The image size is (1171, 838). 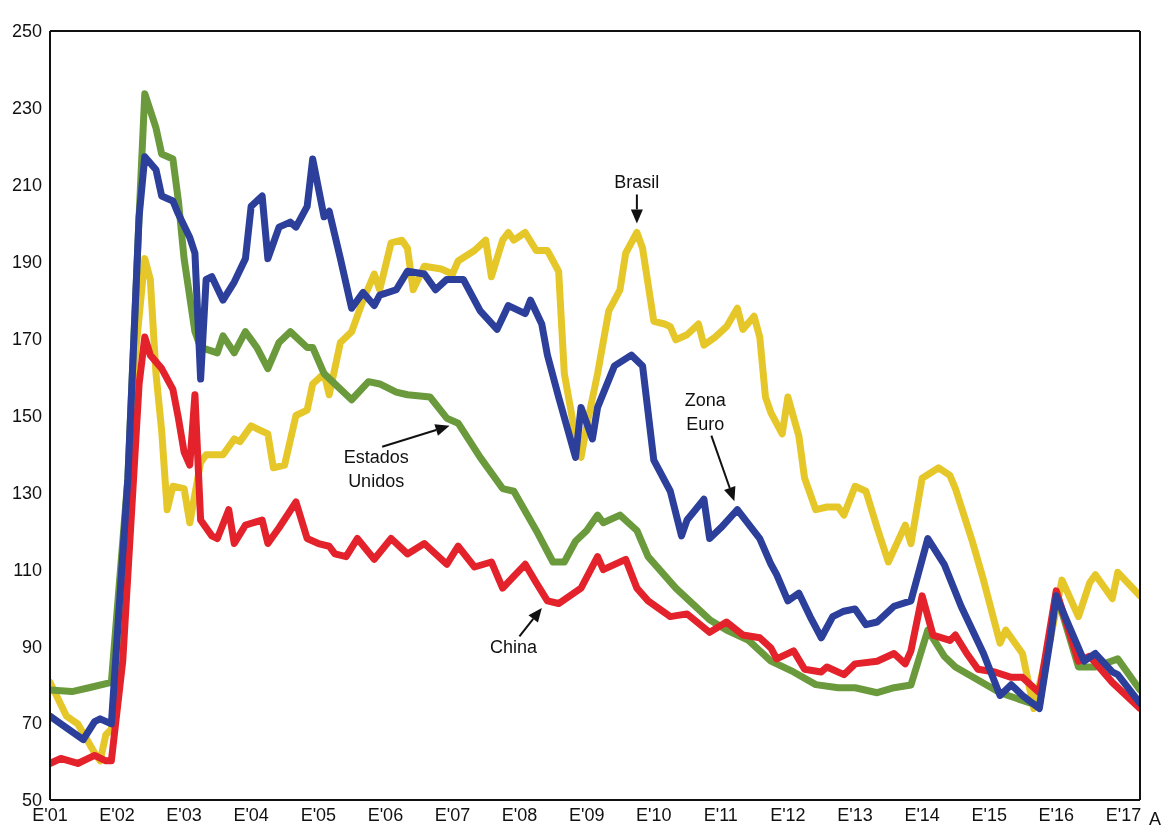 What do you see at coordinates (705, 411) in the screenshot?
I see `series-label: Zona Euro` at bounding box center [705, 411].